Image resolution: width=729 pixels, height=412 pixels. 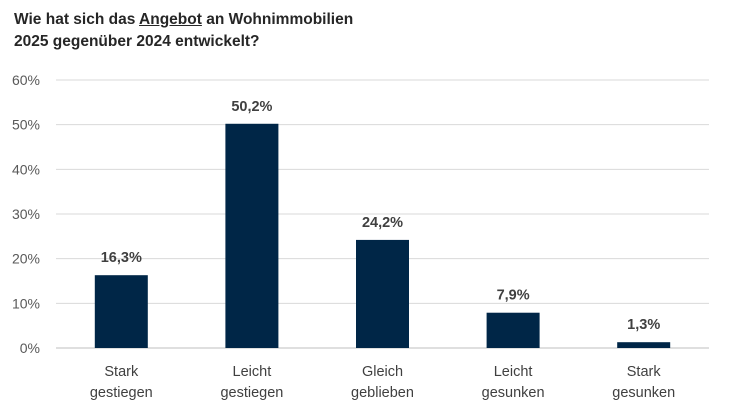 I want to click on title-line-2: 2025 gegenüber 2024 entwickelt?, so click(x=137, y=41).